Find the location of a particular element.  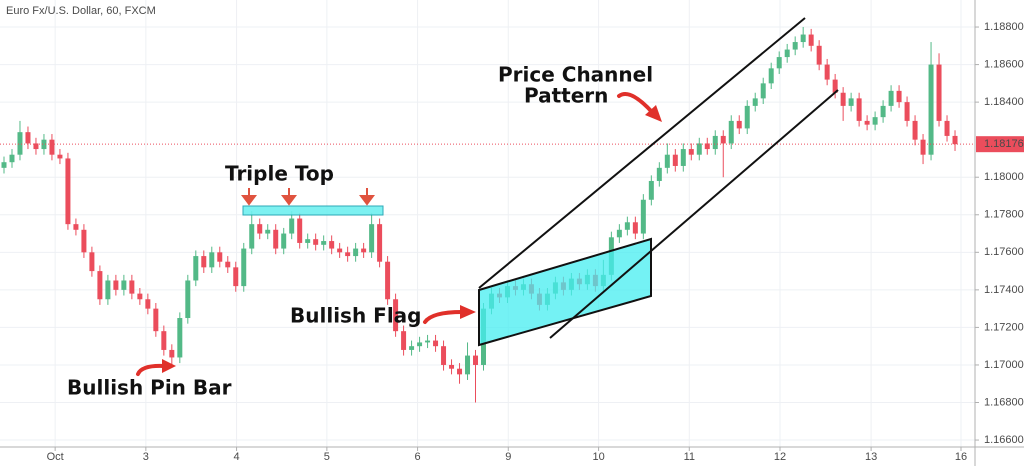

chart-title: Euro Fx/U.S. Dollar, 60, FXCM is located at coordinates (81, 11).